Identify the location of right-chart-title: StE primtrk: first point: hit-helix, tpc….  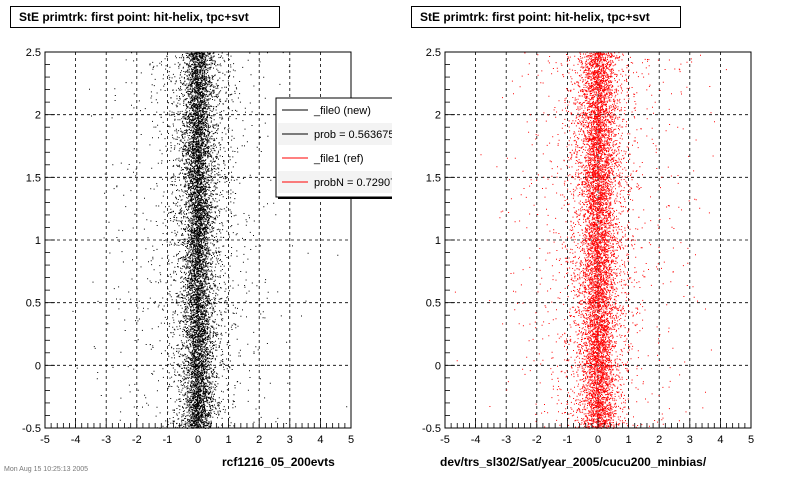
(546, 17).